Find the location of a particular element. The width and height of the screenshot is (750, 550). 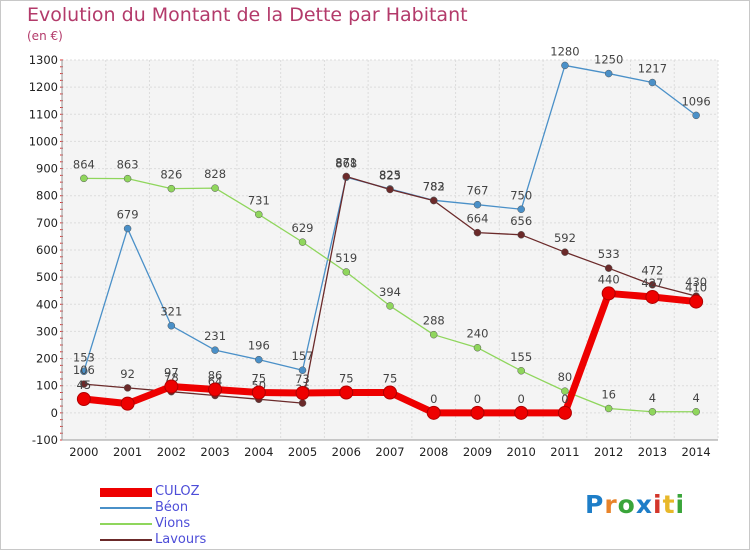

data-label-vions: 864 is located at coordinates (84, 164).